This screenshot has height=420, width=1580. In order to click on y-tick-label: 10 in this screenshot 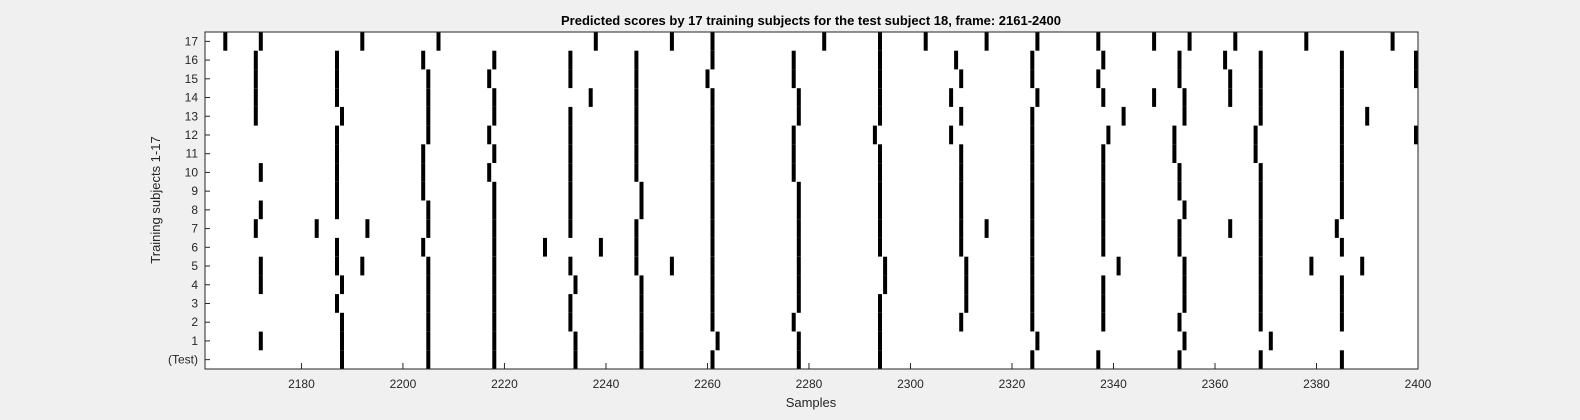, I will do `click(192, 172)`.